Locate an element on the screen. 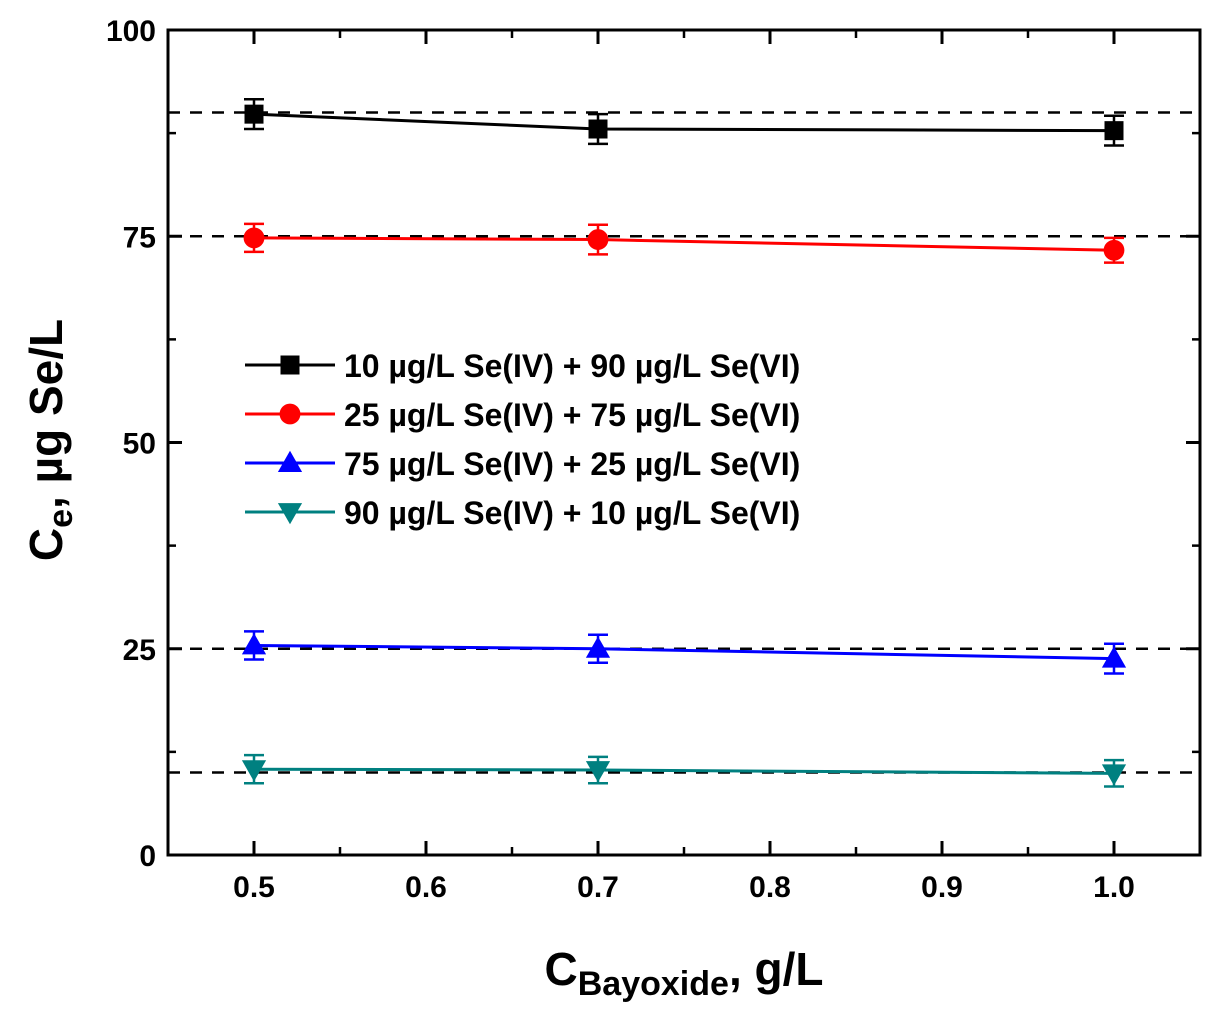  y-tick-label: 100 is located at coordinates (131, 31).